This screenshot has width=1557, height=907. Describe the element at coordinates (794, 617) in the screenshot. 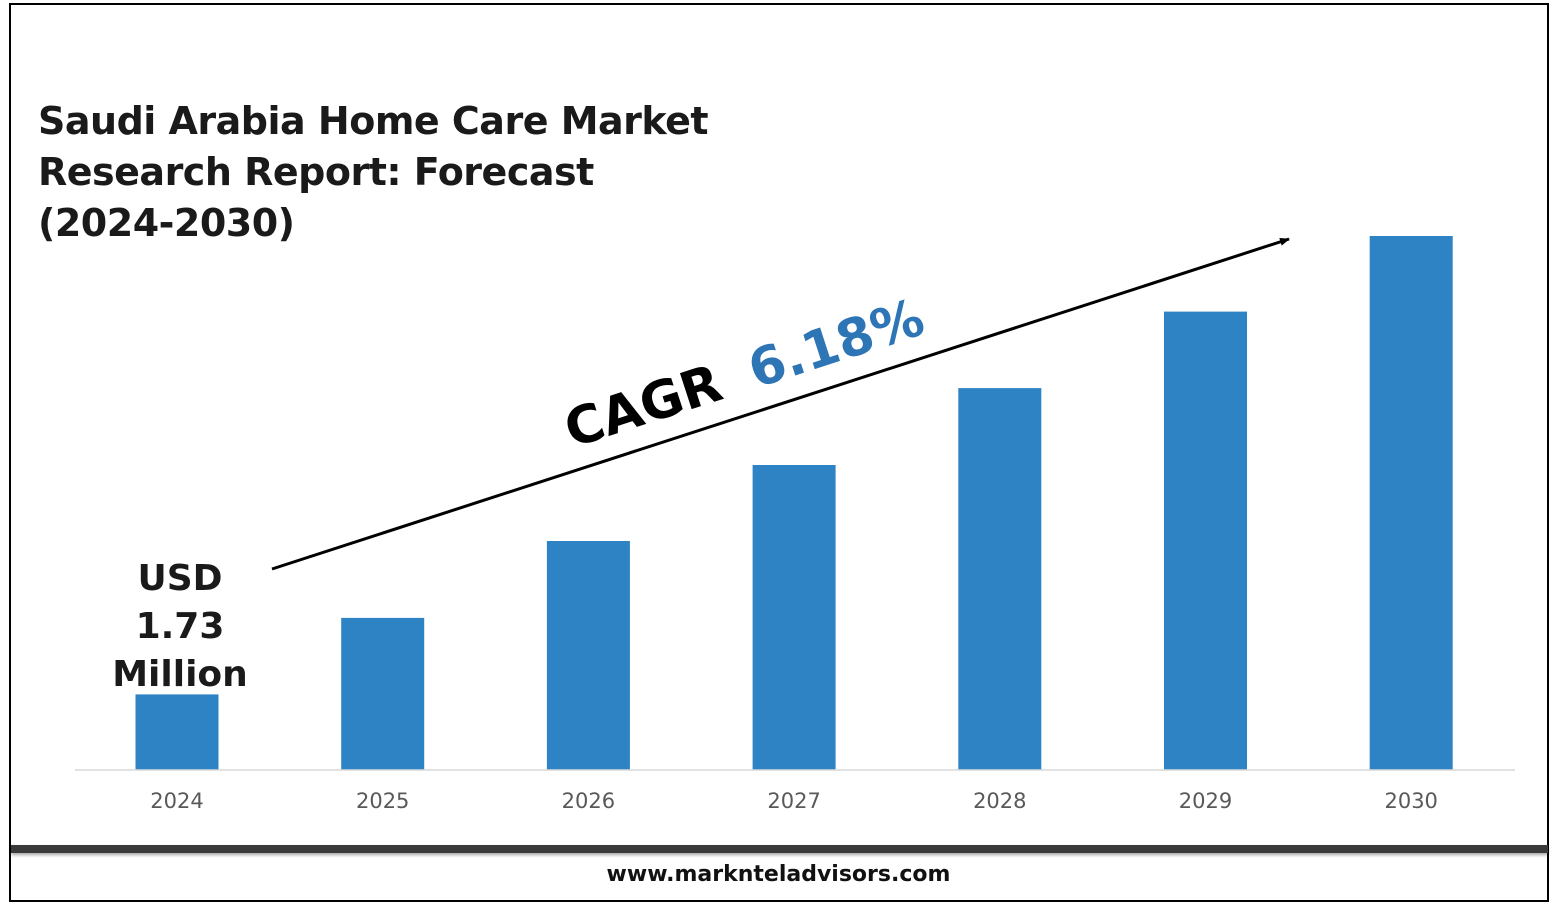

I see `bar-2027` at that location.